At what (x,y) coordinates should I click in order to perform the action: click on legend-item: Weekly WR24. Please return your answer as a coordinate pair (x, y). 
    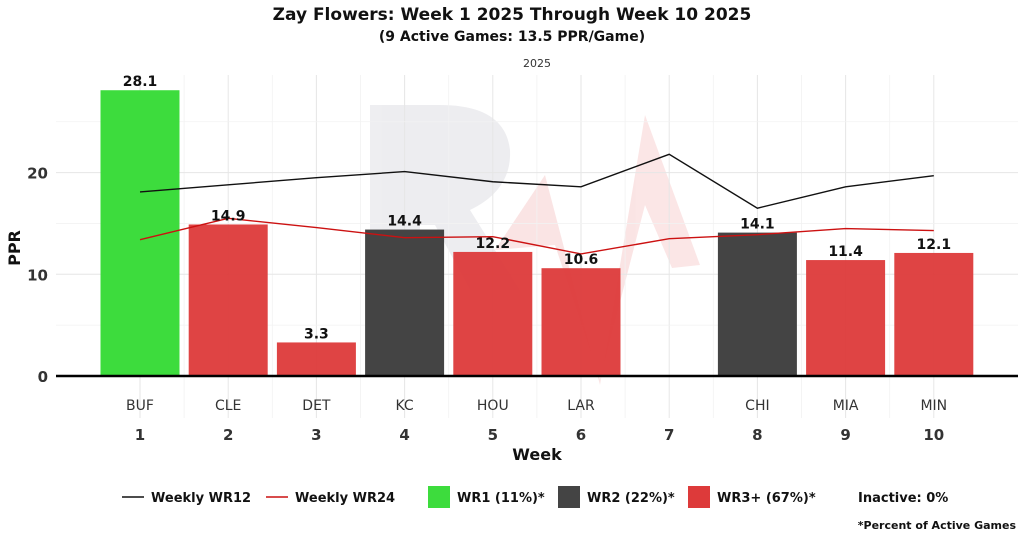
    Looking at the image, I should click on (330, 498).